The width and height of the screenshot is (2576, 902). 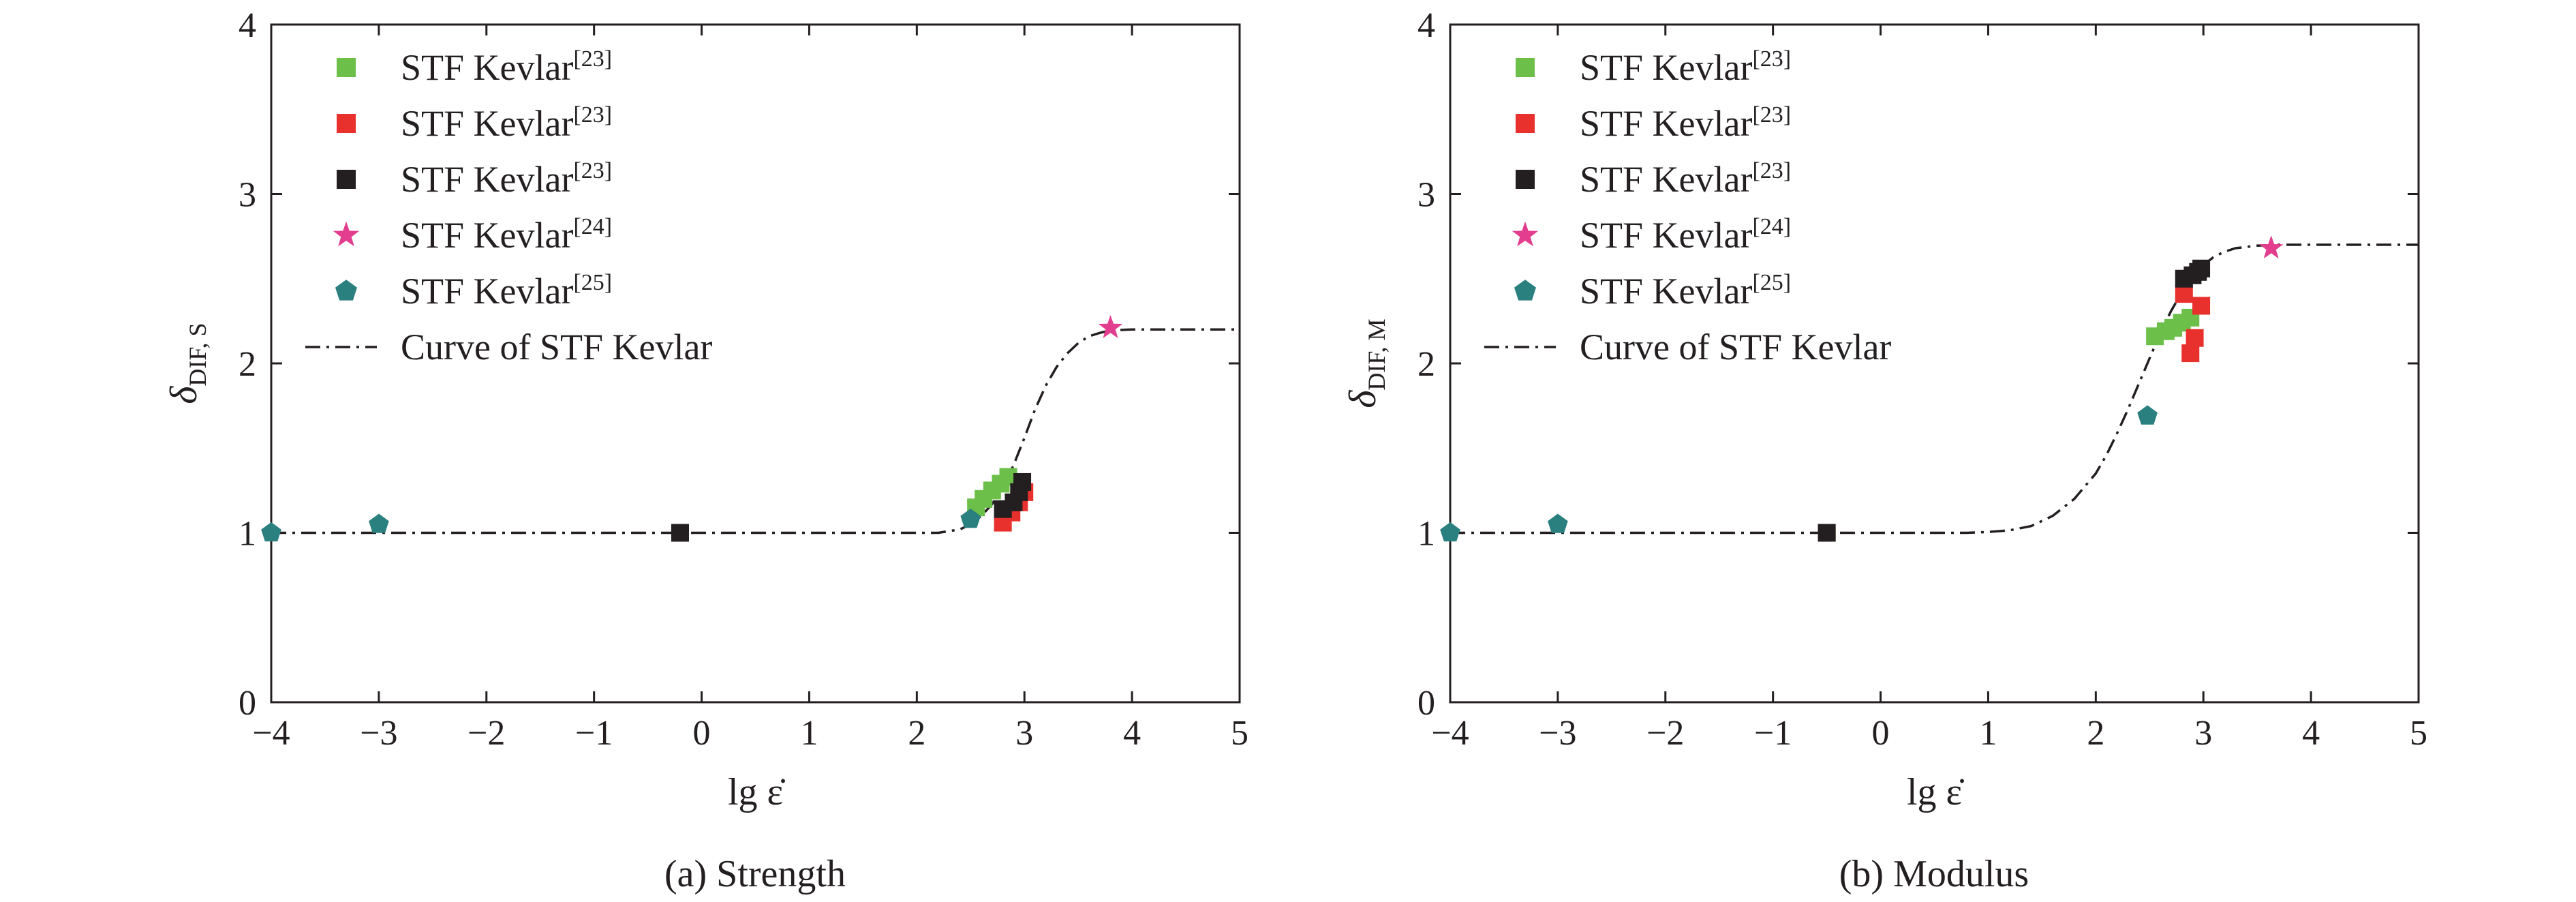 I want to click on figure-caption: (b) Modulus, so click(x=1934, y=874).